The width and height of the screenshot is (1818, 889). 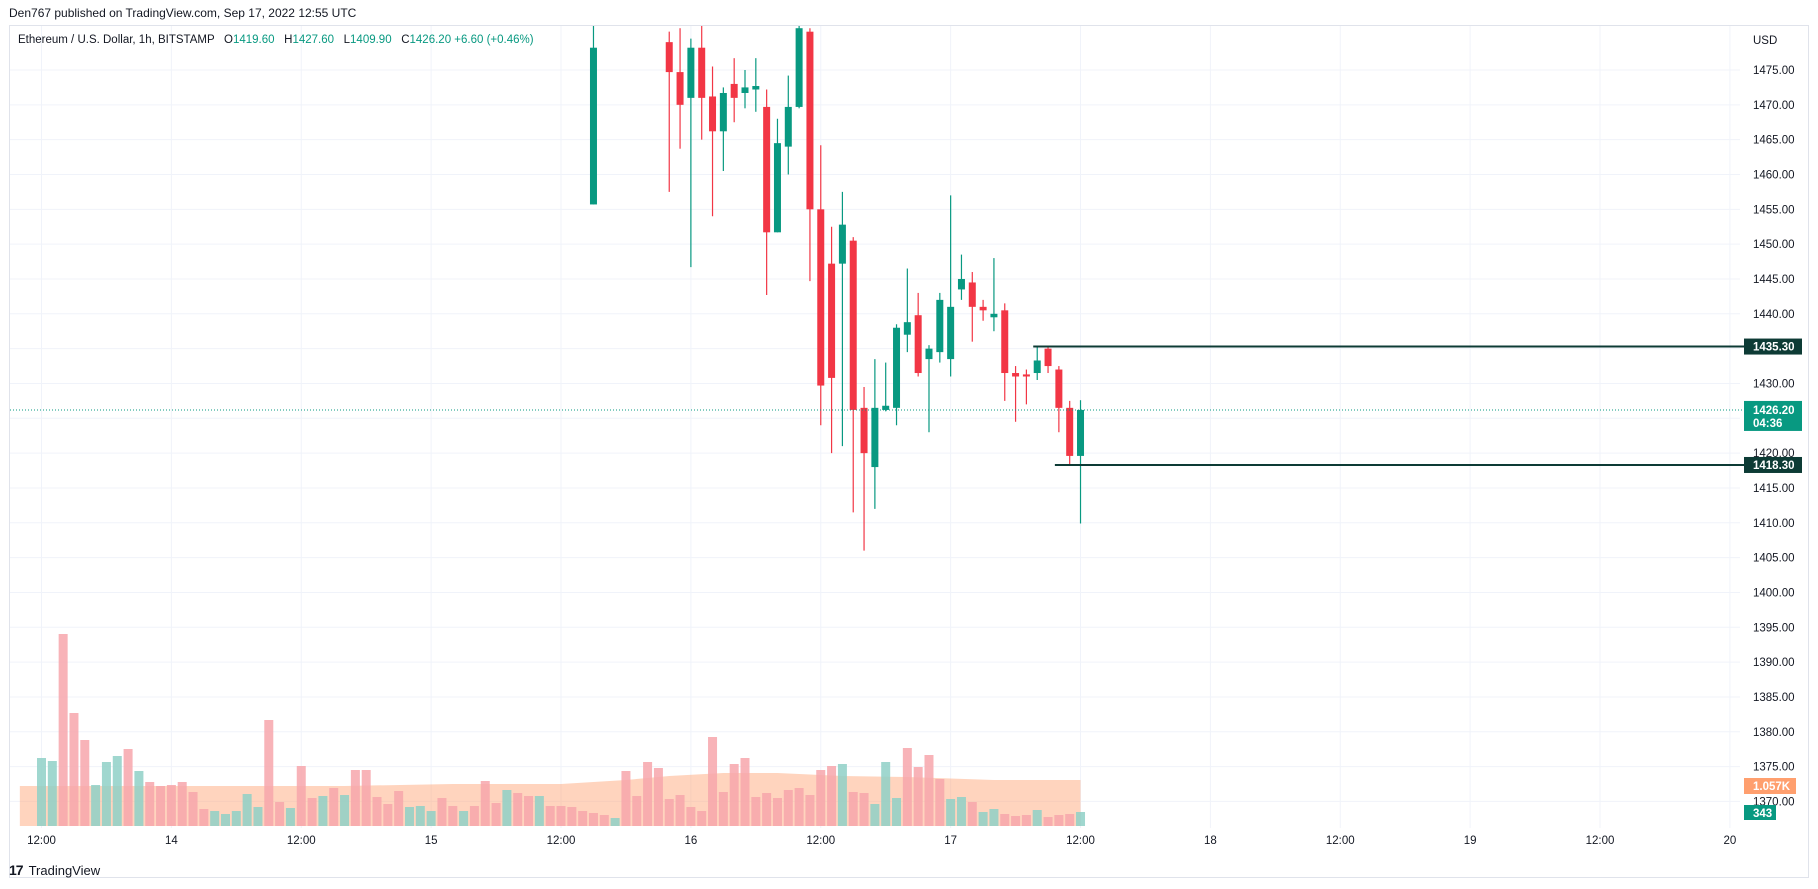 I want to click on last-price-tag, so click(x=1773, y=415).